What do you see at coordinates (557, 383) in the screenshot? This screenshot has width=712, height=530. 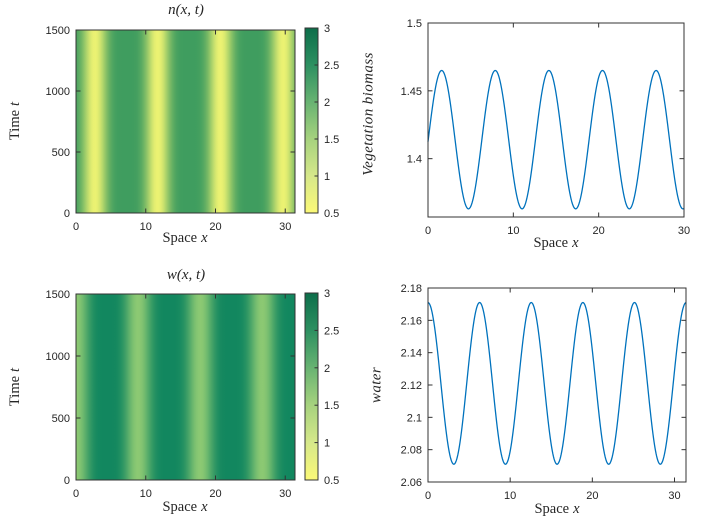 I see `water-line-curve` at bounding box center [557, 383].